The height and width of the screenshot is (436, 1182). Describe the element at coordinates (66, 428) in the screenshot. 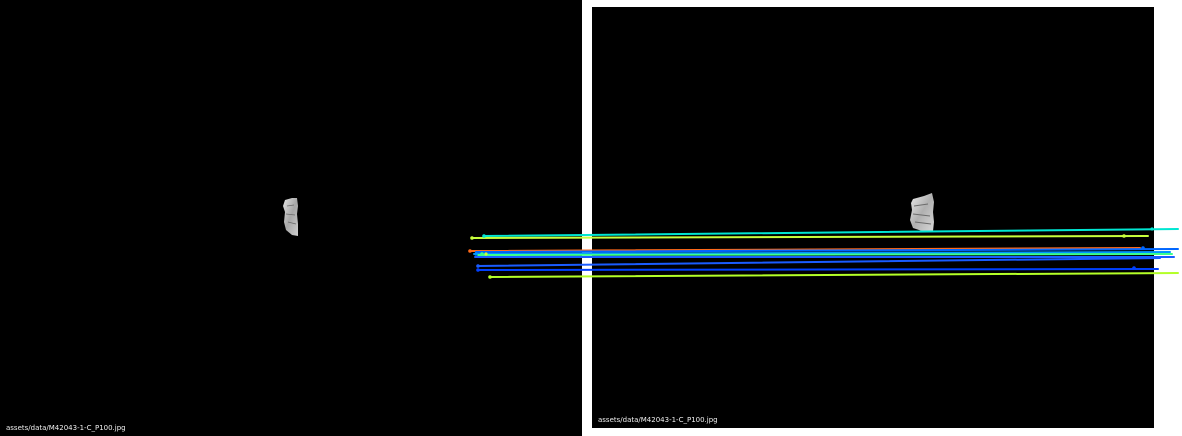

I see `left-image-filename: assets/data/M42043-1-C_P100.jpg` at that location.